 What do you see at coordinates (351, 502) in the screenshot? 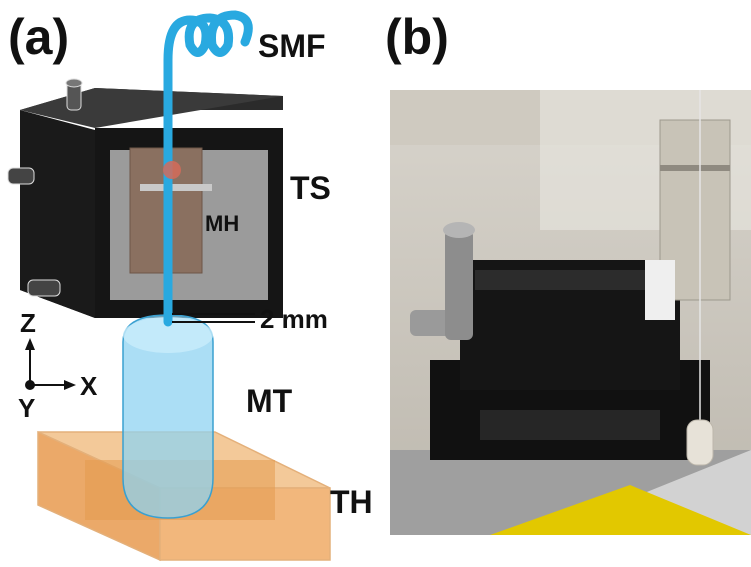
I see `label-th: TH` at bounding box center [351, 502].